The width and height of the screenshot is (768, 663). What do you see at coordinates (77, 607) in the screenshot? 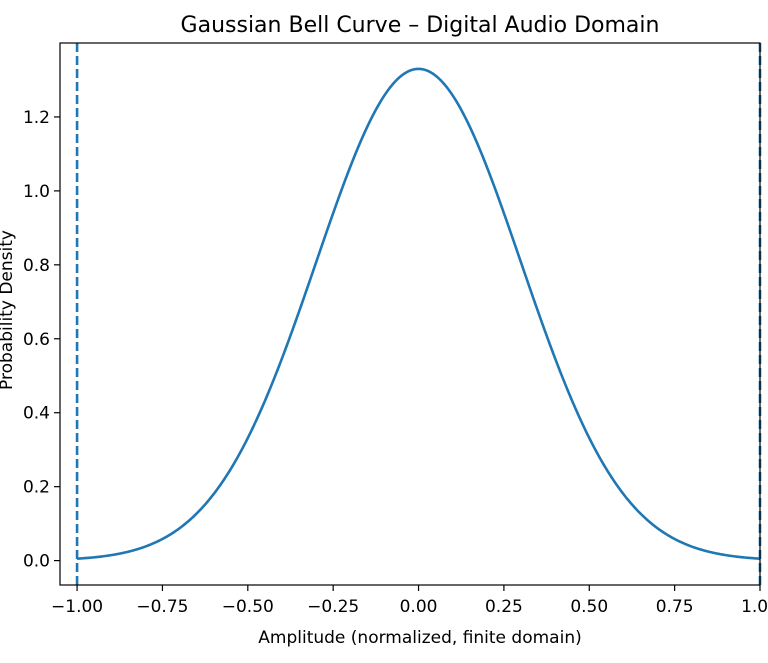
I see `x-tick-label: −1.00` at bounding box center [77, 607].